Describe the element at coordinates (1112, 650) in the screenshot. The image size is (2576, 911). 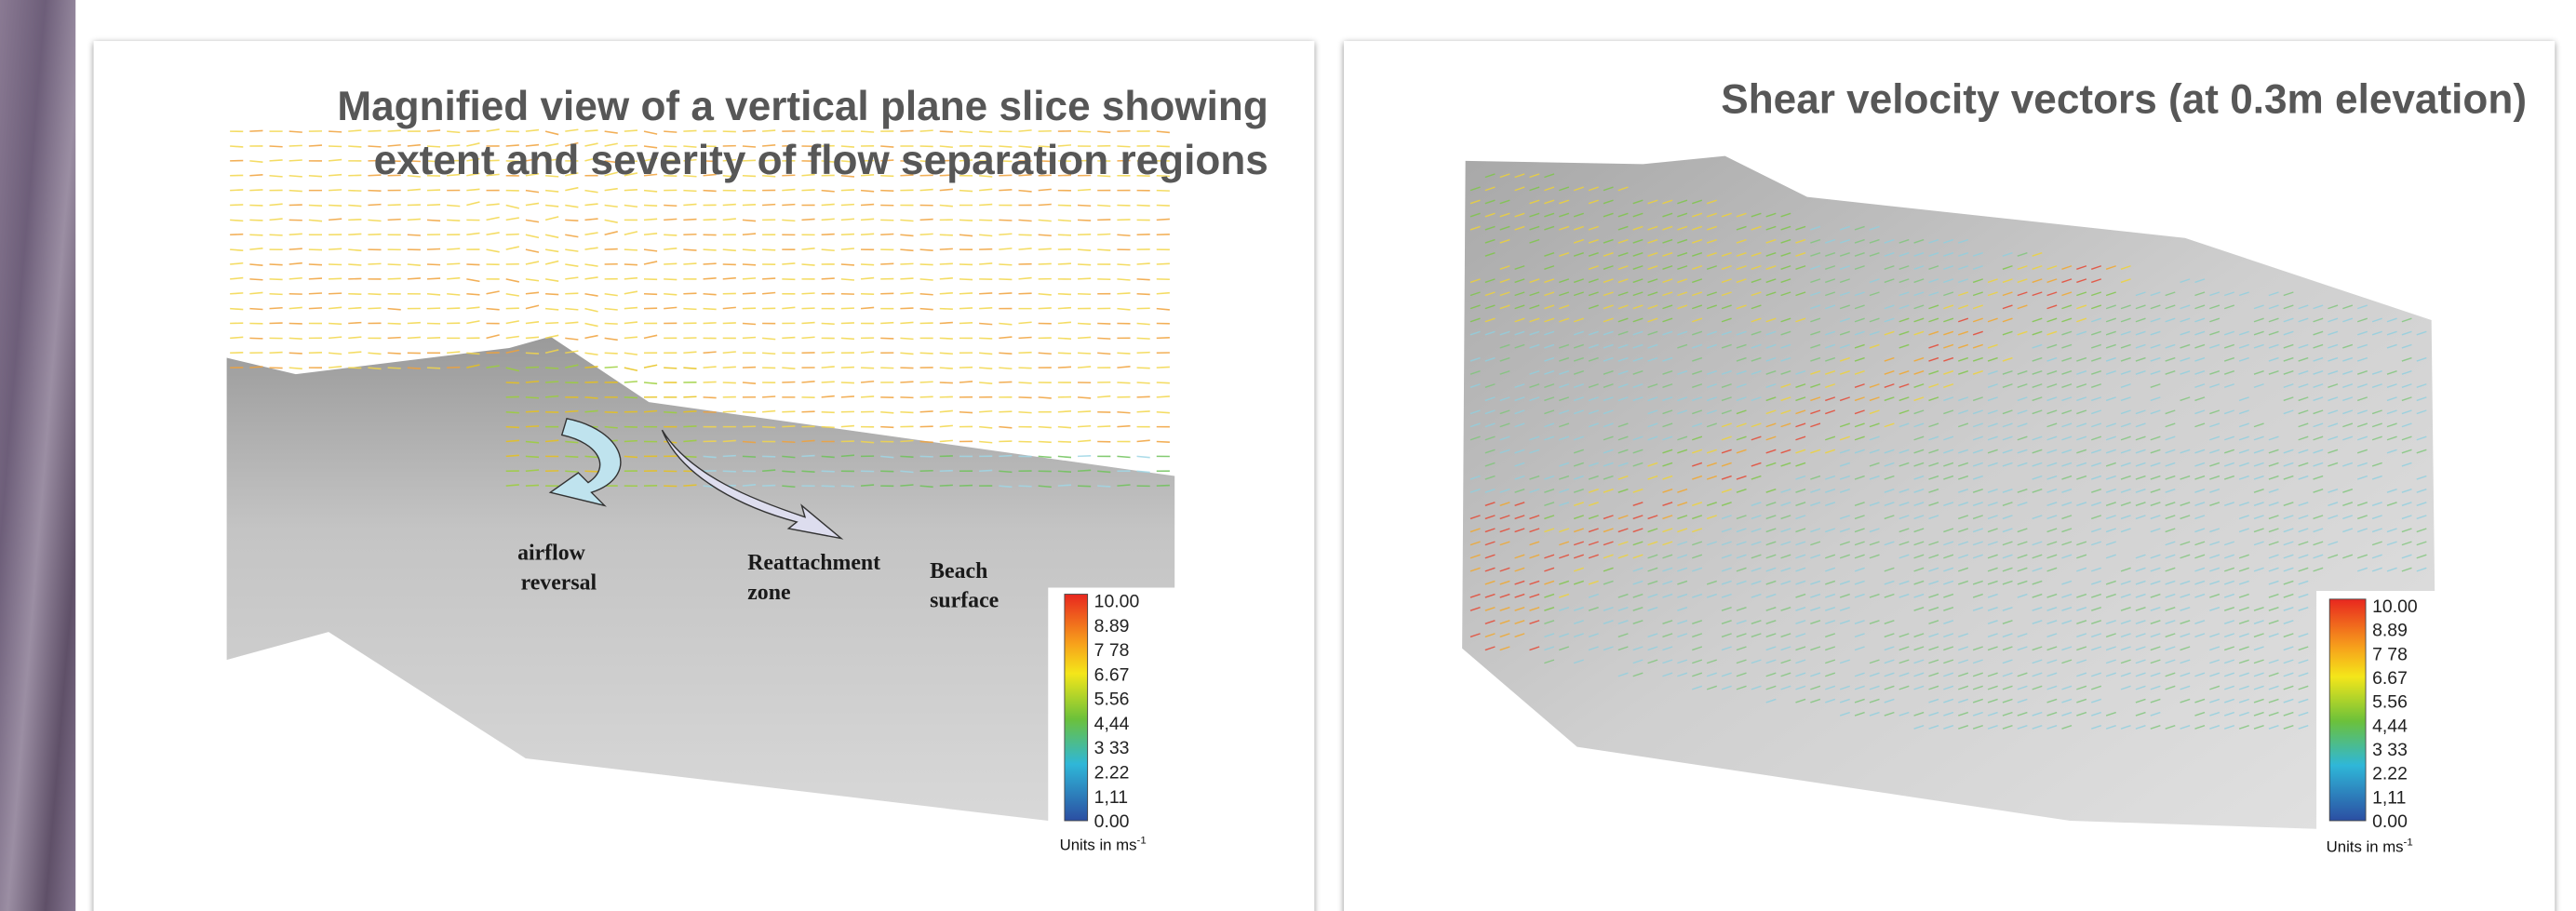
I see `colorbar-label: 7 78` at that location.